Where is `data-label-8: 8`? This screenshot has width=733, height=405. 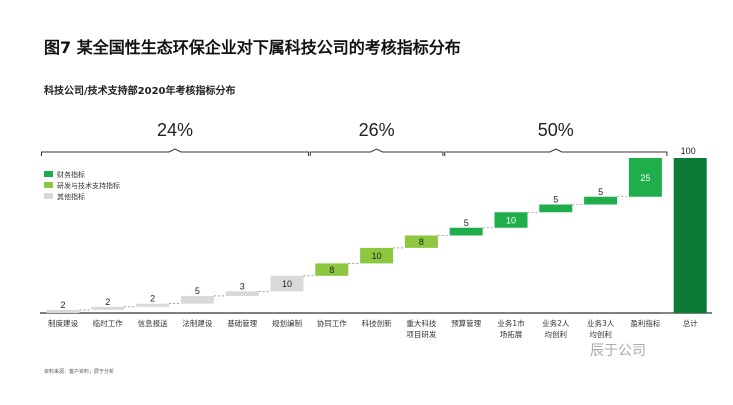 data-label-8: 8 is located at coordinates (421, 242).